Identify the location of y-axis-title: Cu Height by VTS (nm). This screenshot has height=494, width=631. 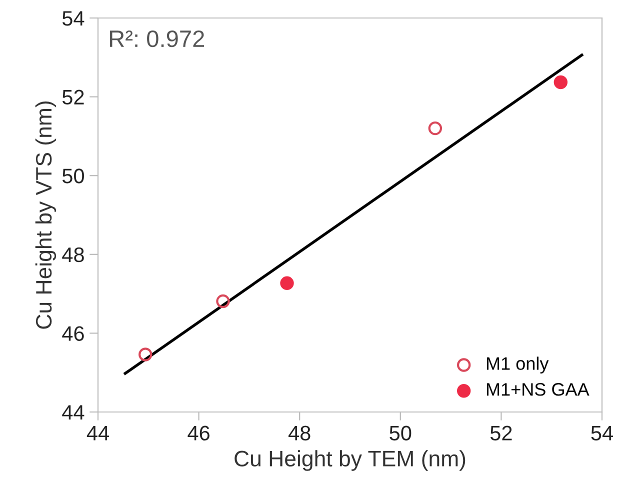
(45, 215).